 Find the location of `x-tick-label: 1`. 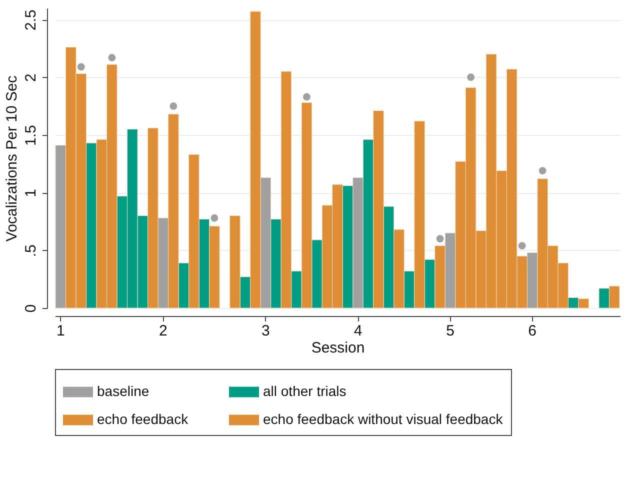

x-tick-label: 1 is located at coordinates (60, 331).